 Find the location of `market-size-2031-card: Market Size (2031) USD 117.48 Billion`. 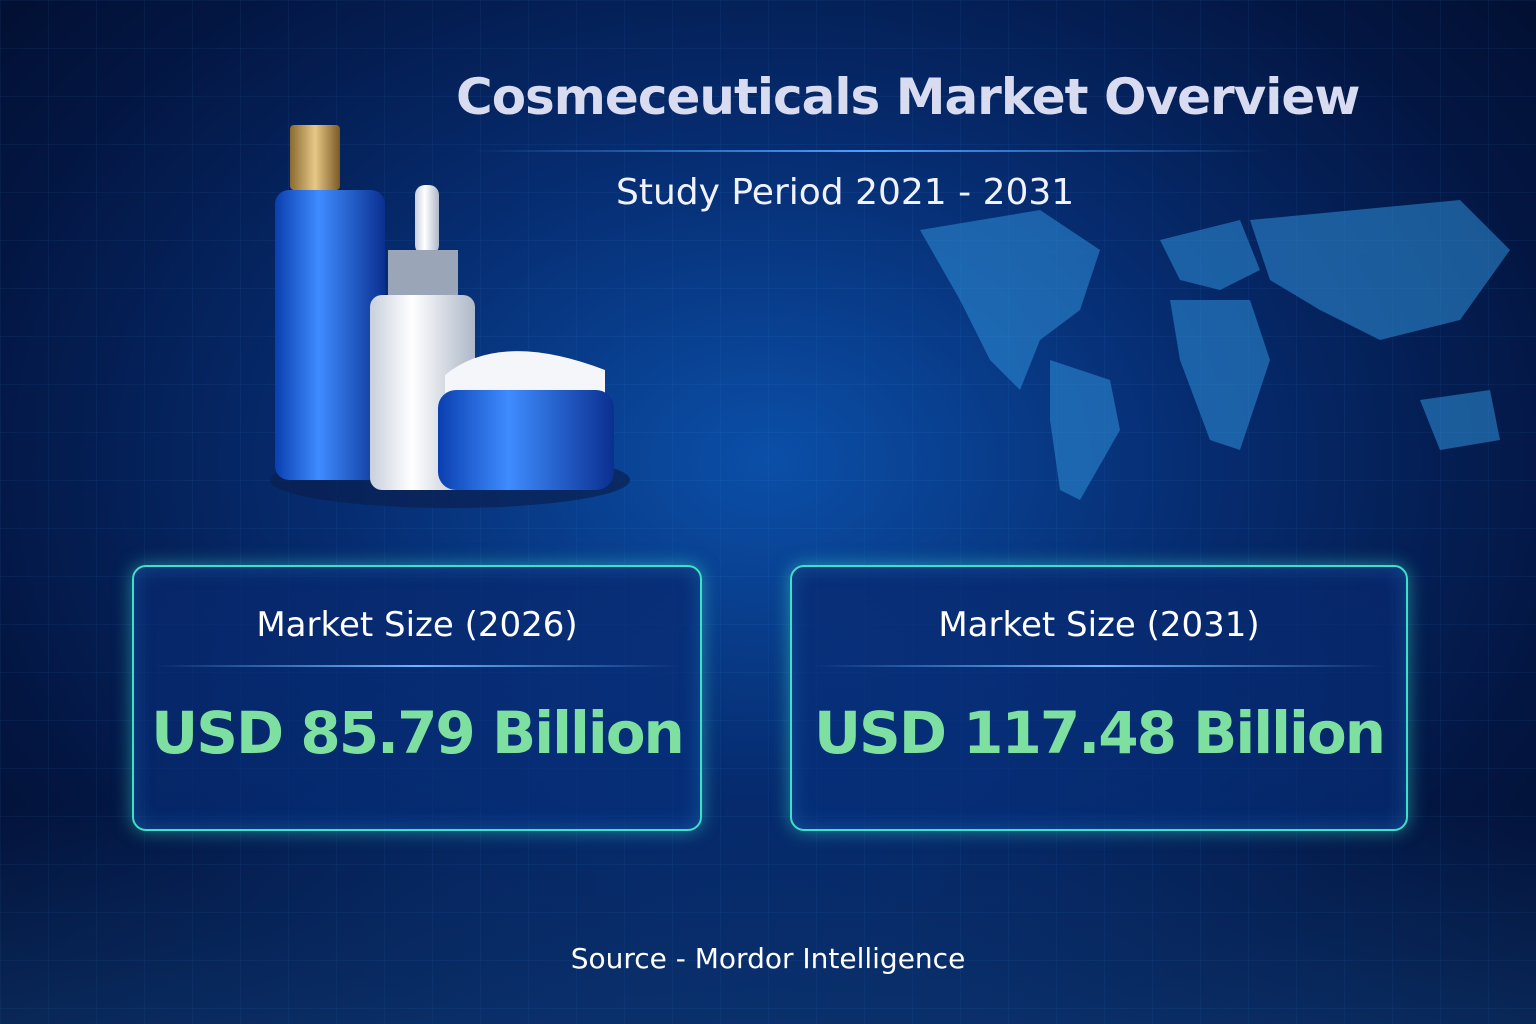

market-size-2031-card: Market Size (2031) USD 117.48 Billion is located at coordinates (1099, 698).